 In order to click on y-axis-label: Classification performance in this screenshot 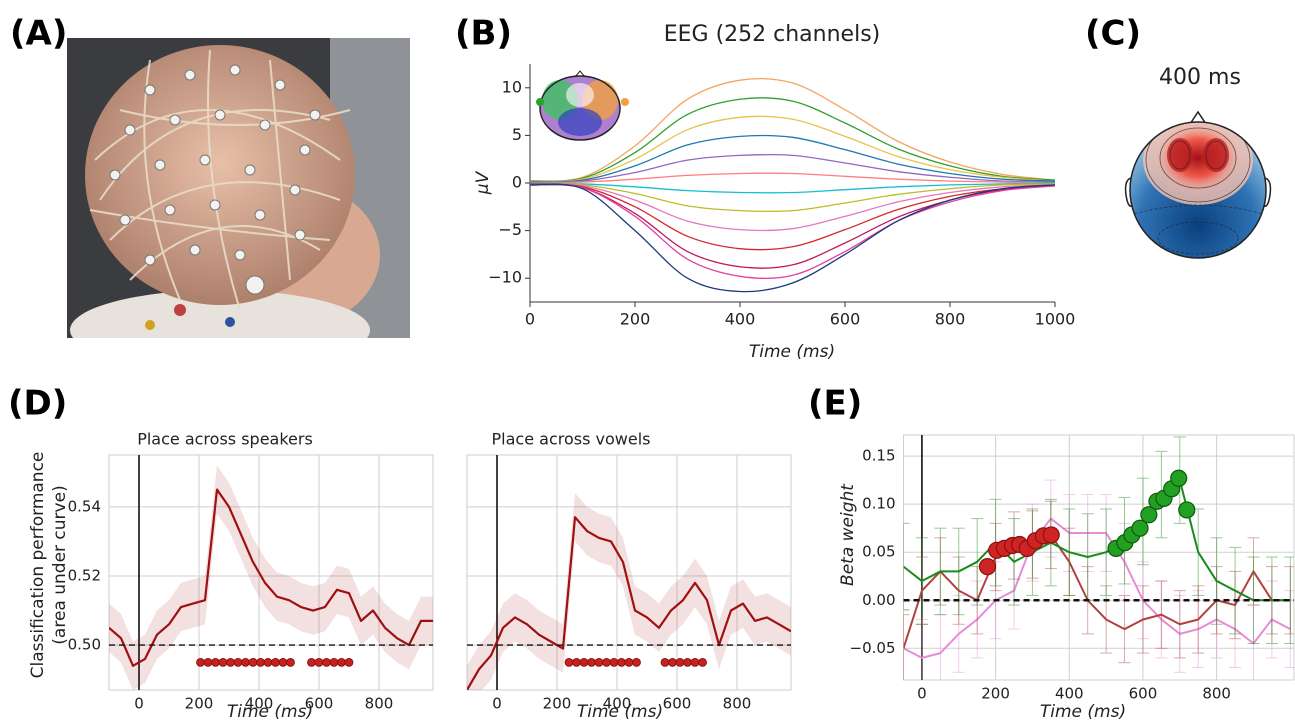, I will do `click(38, 565)`.